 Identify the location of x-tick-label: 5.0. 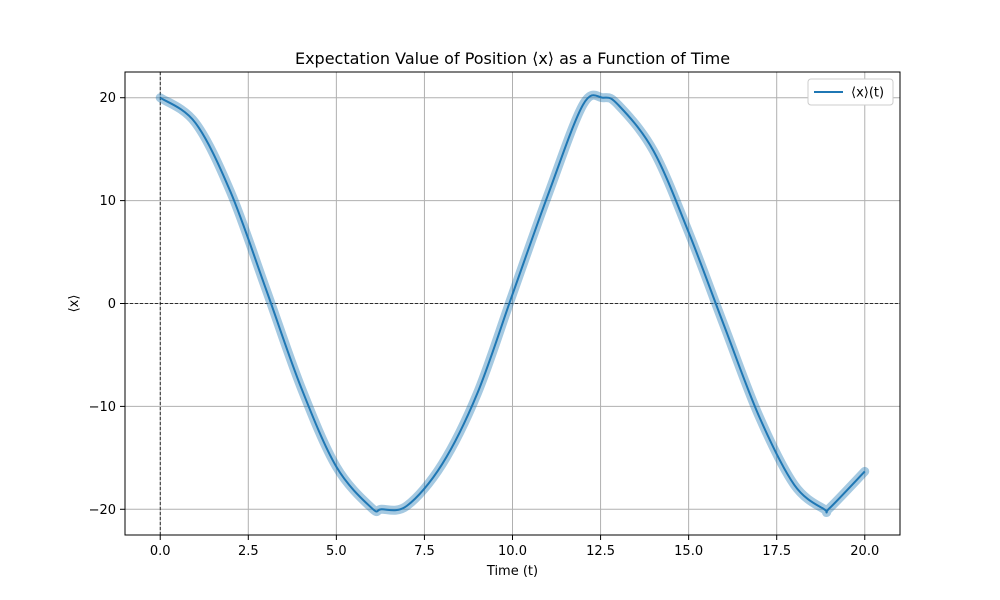
(336, 551).